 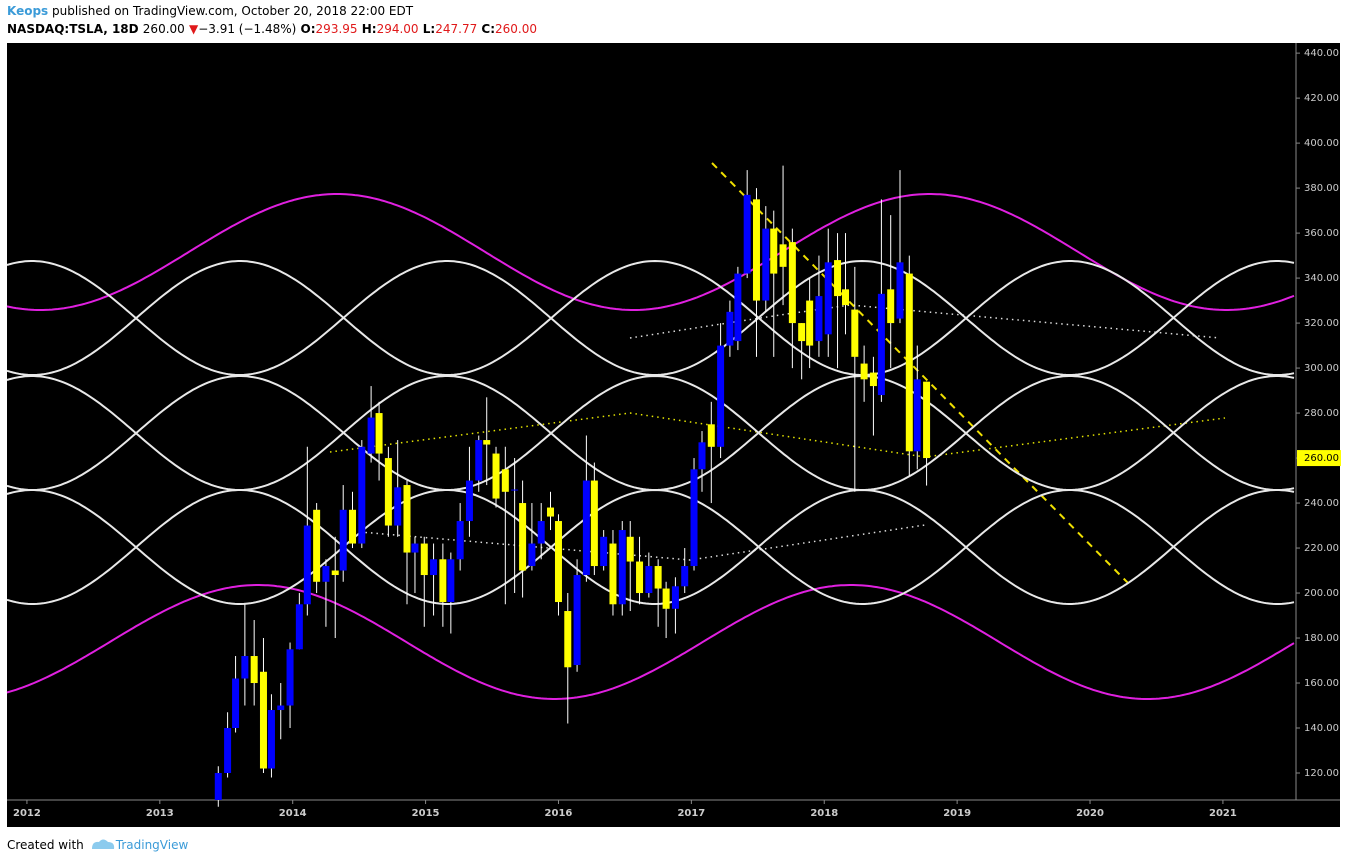 I want to click on y-tick-label: 400.00, so click(x=1321, y=143).